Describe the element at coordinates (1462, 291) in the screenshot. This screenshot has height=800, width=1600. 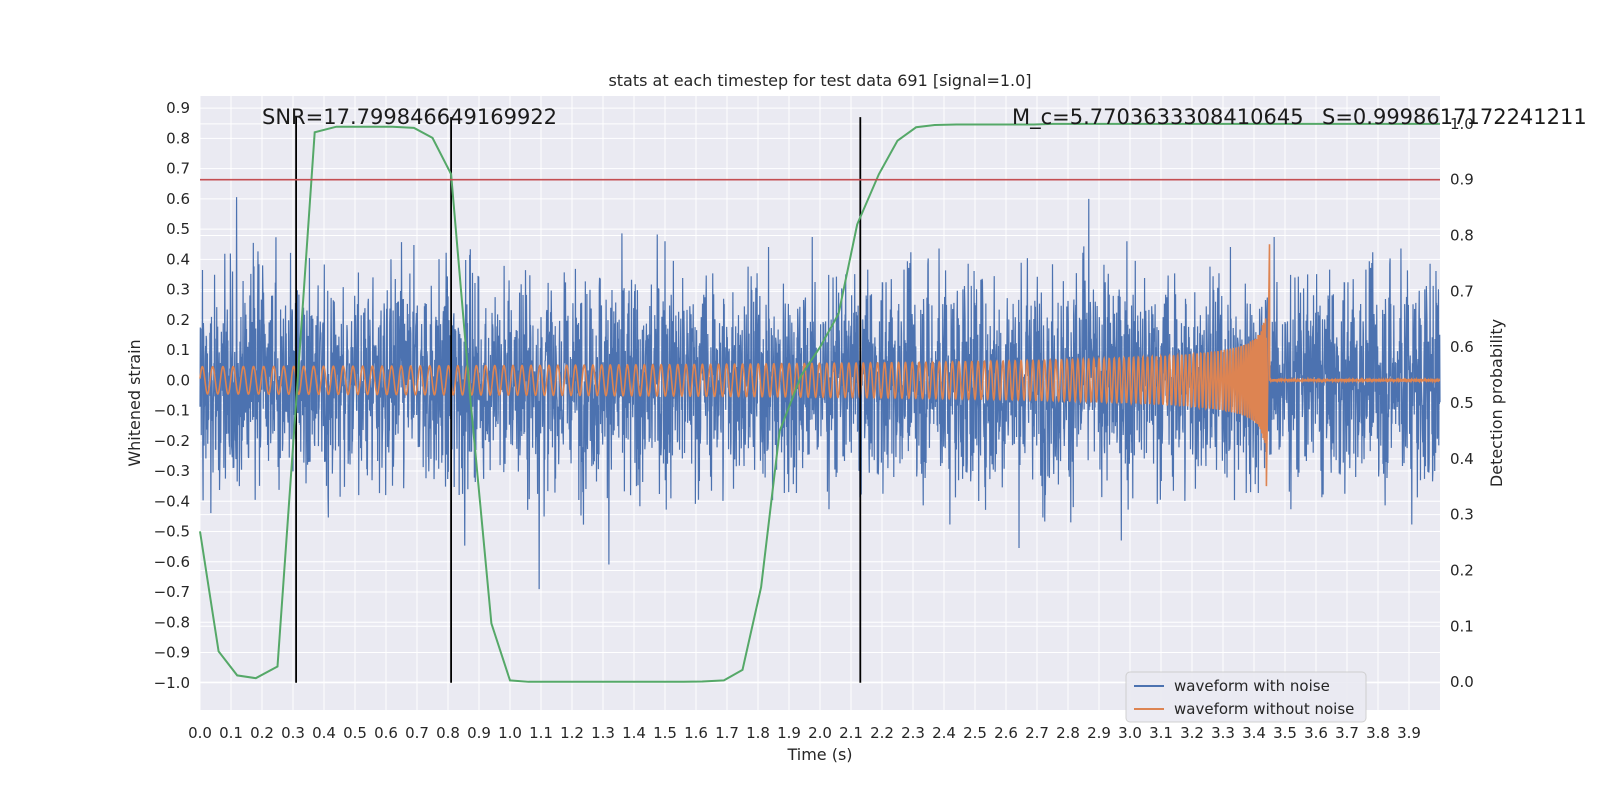
I see `y2-tick-label: 0.7` at that location.